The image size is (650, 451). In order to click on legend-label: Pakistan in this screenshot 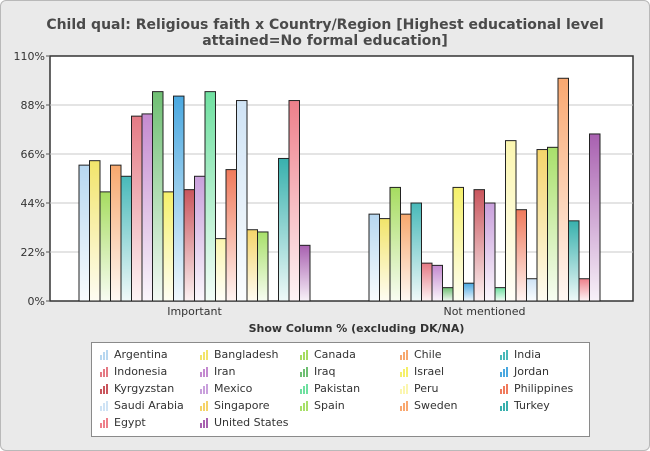, I will do `click(337, 388)`.